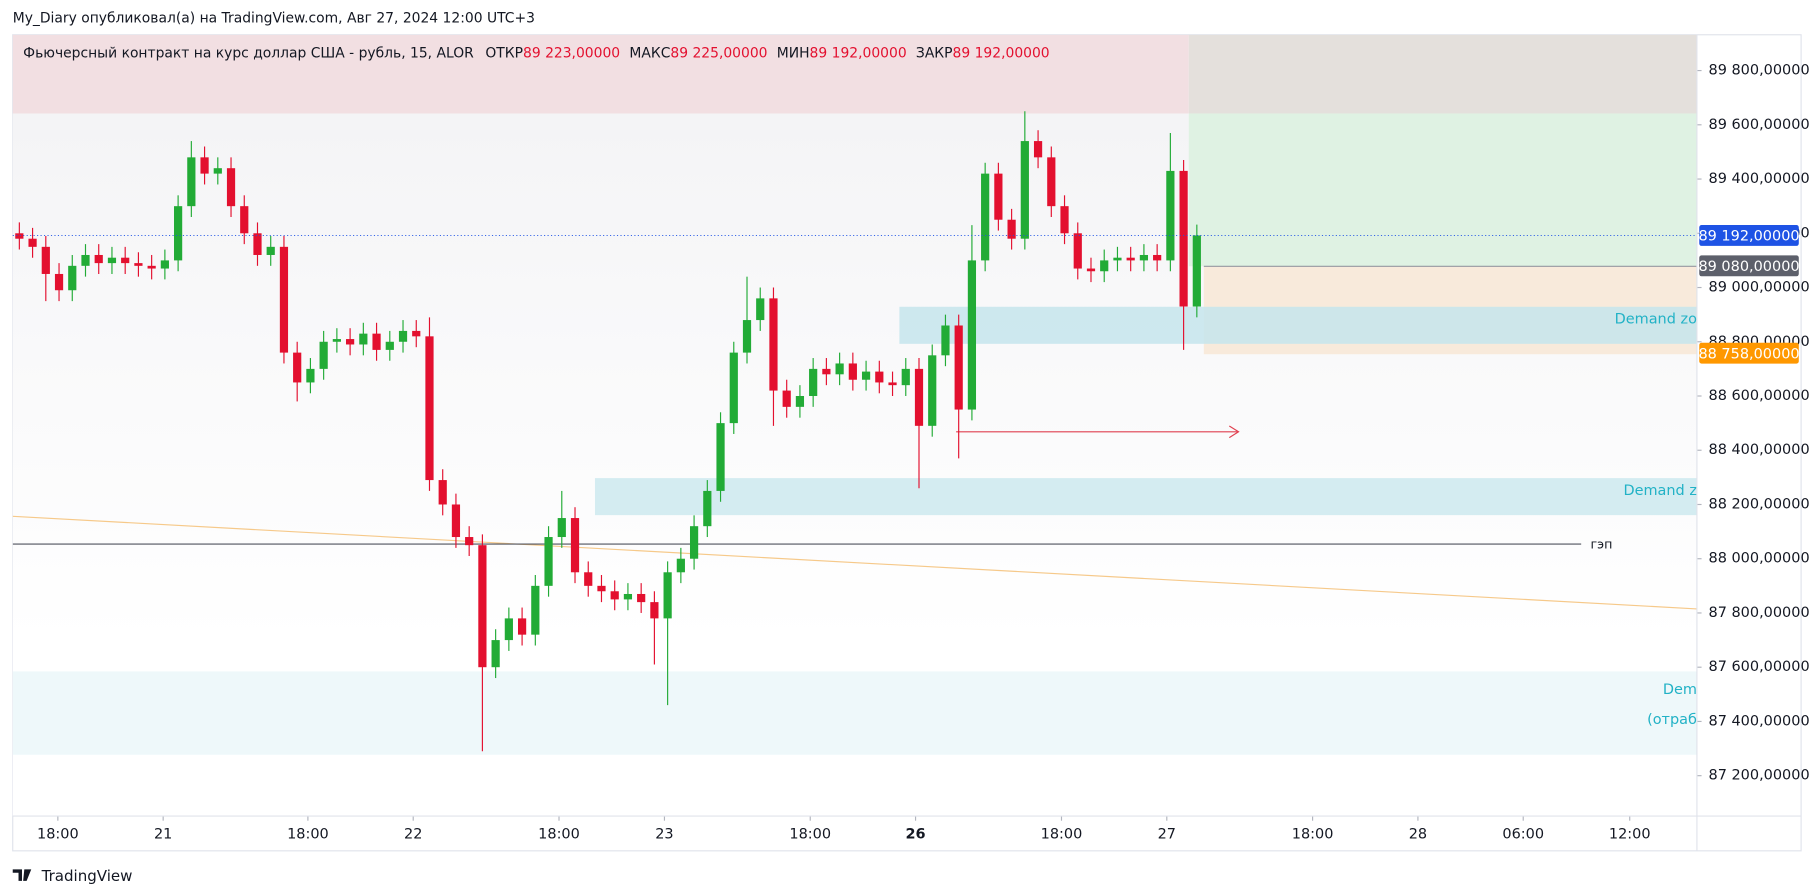 The height and width of the screenshot is (896, 1815). Describe the element at coordinates (600, 74) in the screenshot. I see `supply-zone` at that location.